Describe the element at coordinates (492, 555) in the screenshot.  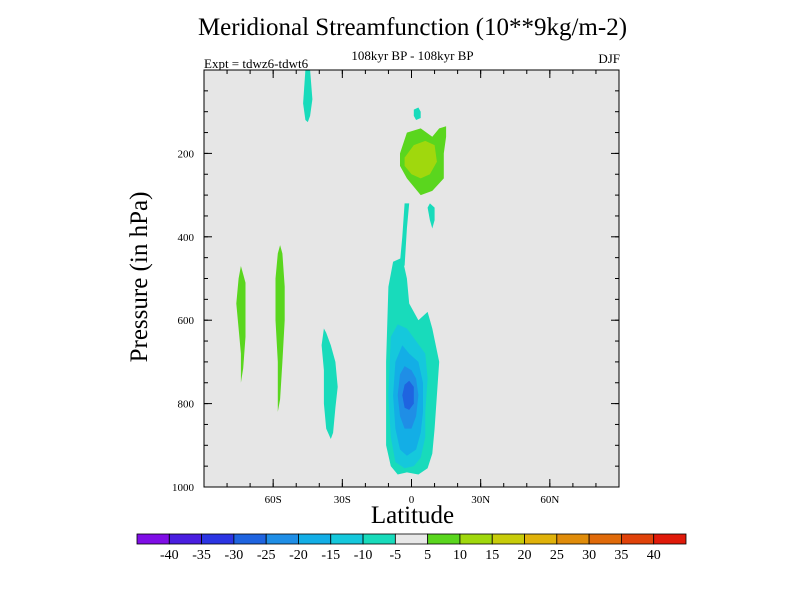
I see `colorbar-label: 15` at that location.